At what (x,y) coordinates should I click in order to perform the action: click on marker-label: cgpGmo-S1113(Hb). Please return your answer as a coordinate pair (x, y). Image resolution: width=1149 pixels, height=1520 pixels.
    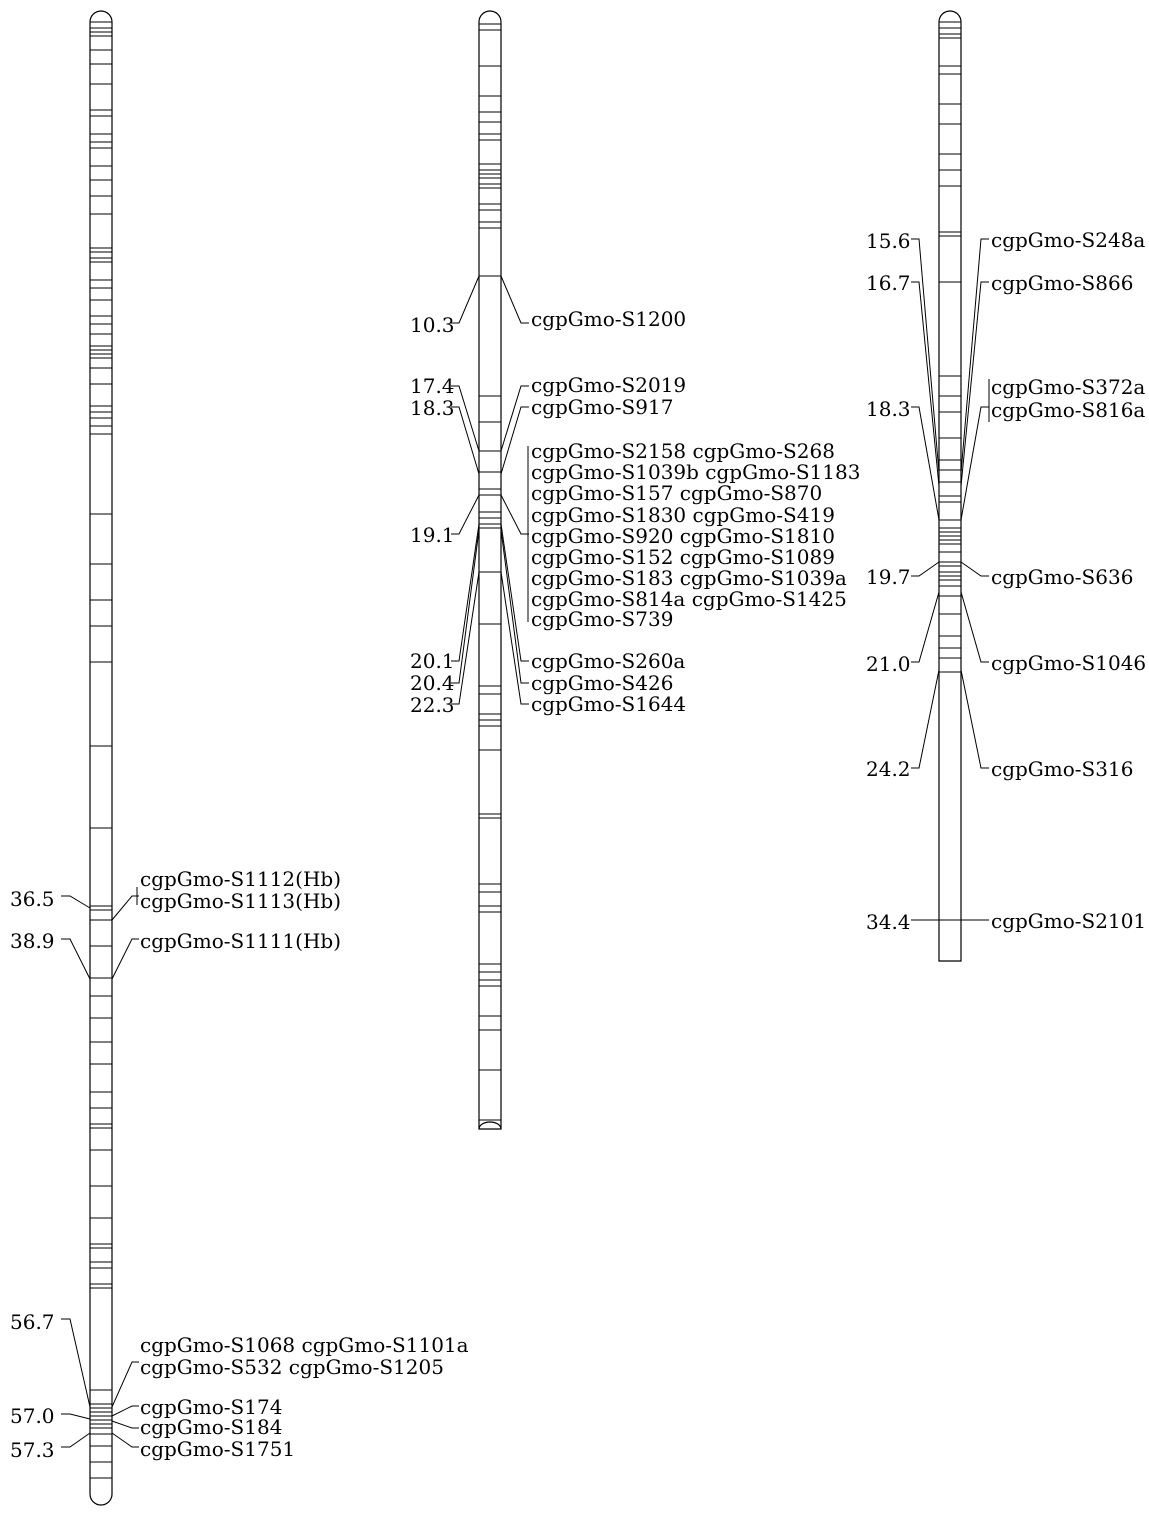
    Looking at the image, I should click on (240, 901).